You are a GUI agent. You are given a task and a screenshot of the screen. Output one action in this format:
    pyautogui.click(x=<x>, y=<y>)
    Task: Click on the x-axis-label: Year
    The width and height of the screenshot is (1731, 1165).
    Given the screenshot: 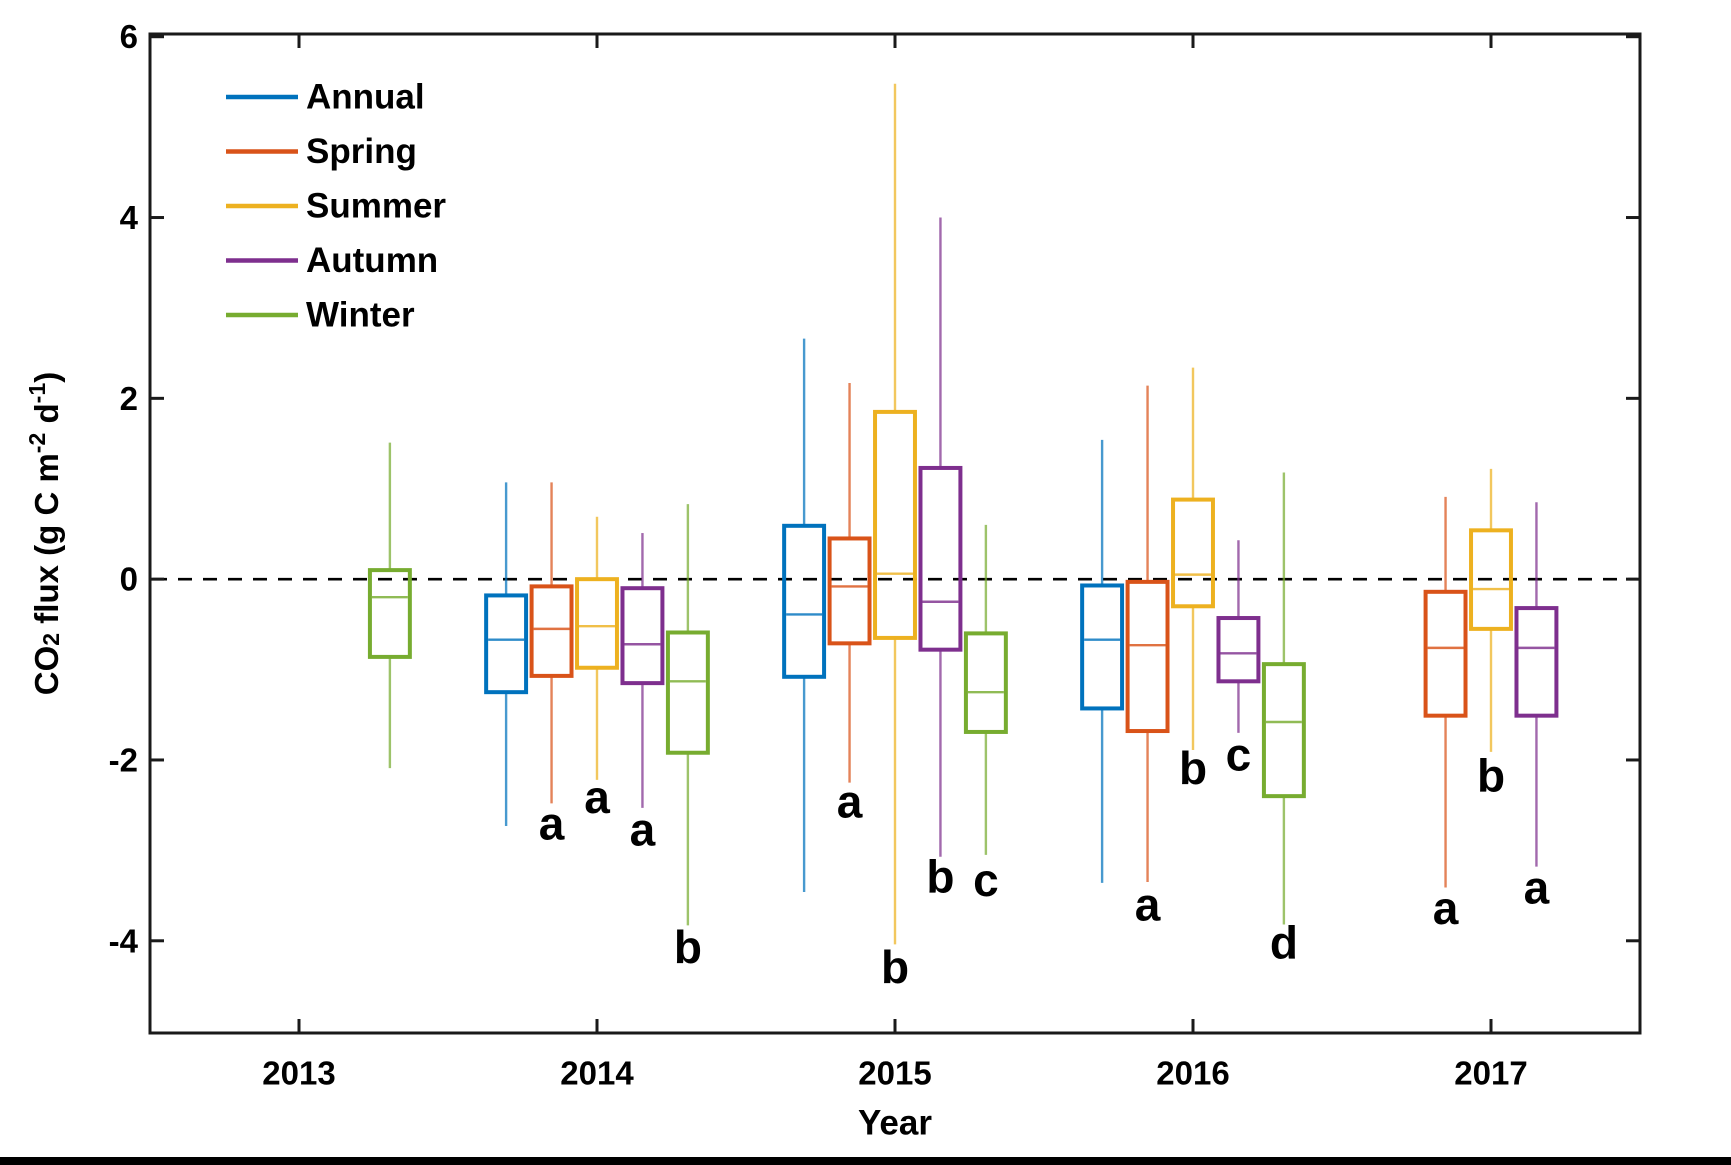 What is the action you would take?
    pyautogui.click(x=895, y=1123)
    